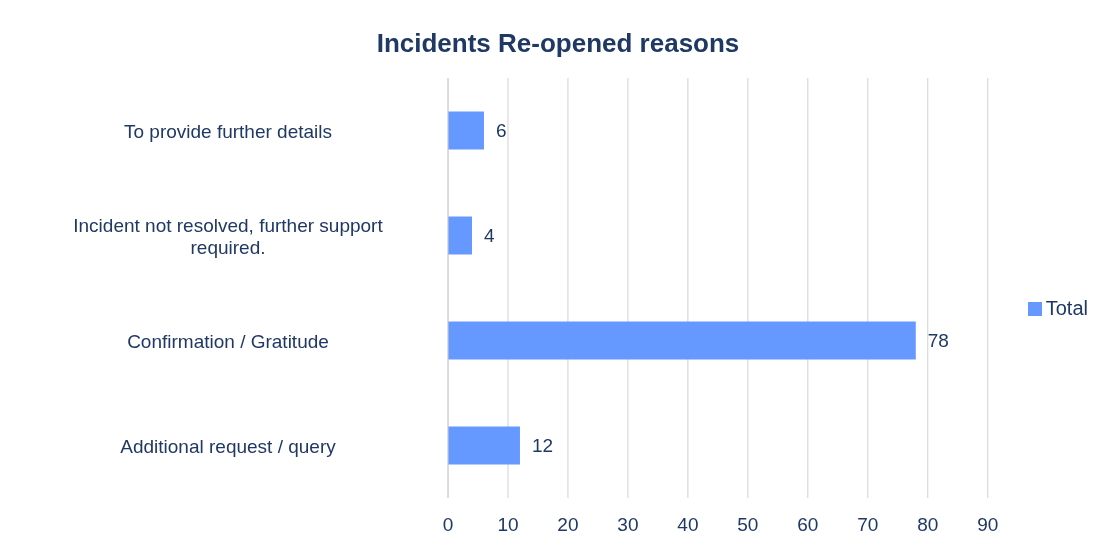 The height and width of the screenshot is (558, 1115). What do you see at coordinates (448, 525) in the screenshot?
I see `x-tick-label: 0` at bounding box center [448, 525].